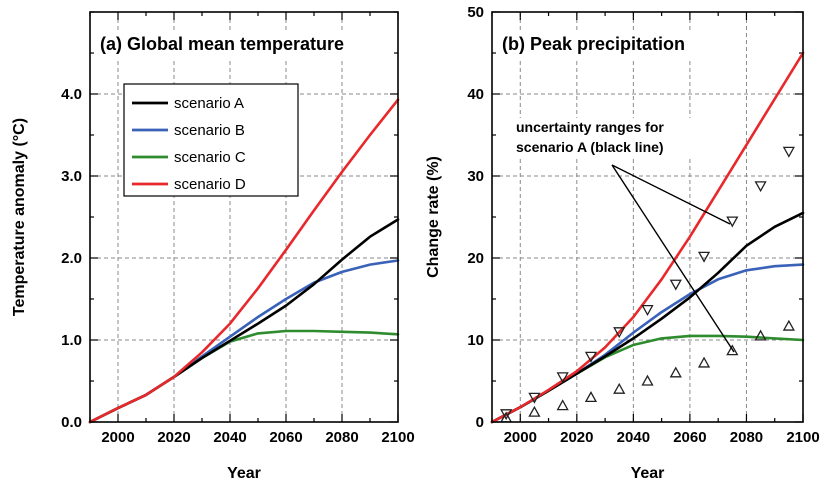  I want to click on annotation-background, so click(607, 138).